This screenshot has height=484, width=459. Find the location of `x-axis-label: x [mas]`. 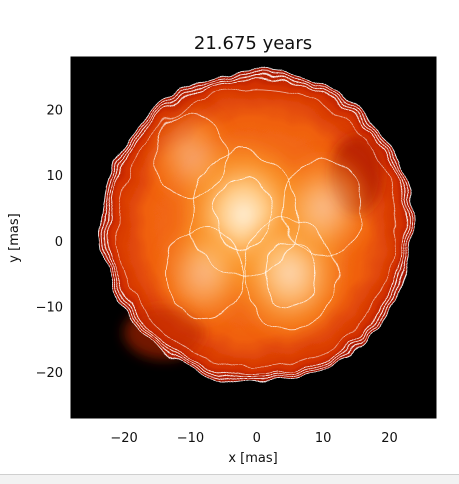

x-axis-label: x [mas] is located at coordinates (252, 458).